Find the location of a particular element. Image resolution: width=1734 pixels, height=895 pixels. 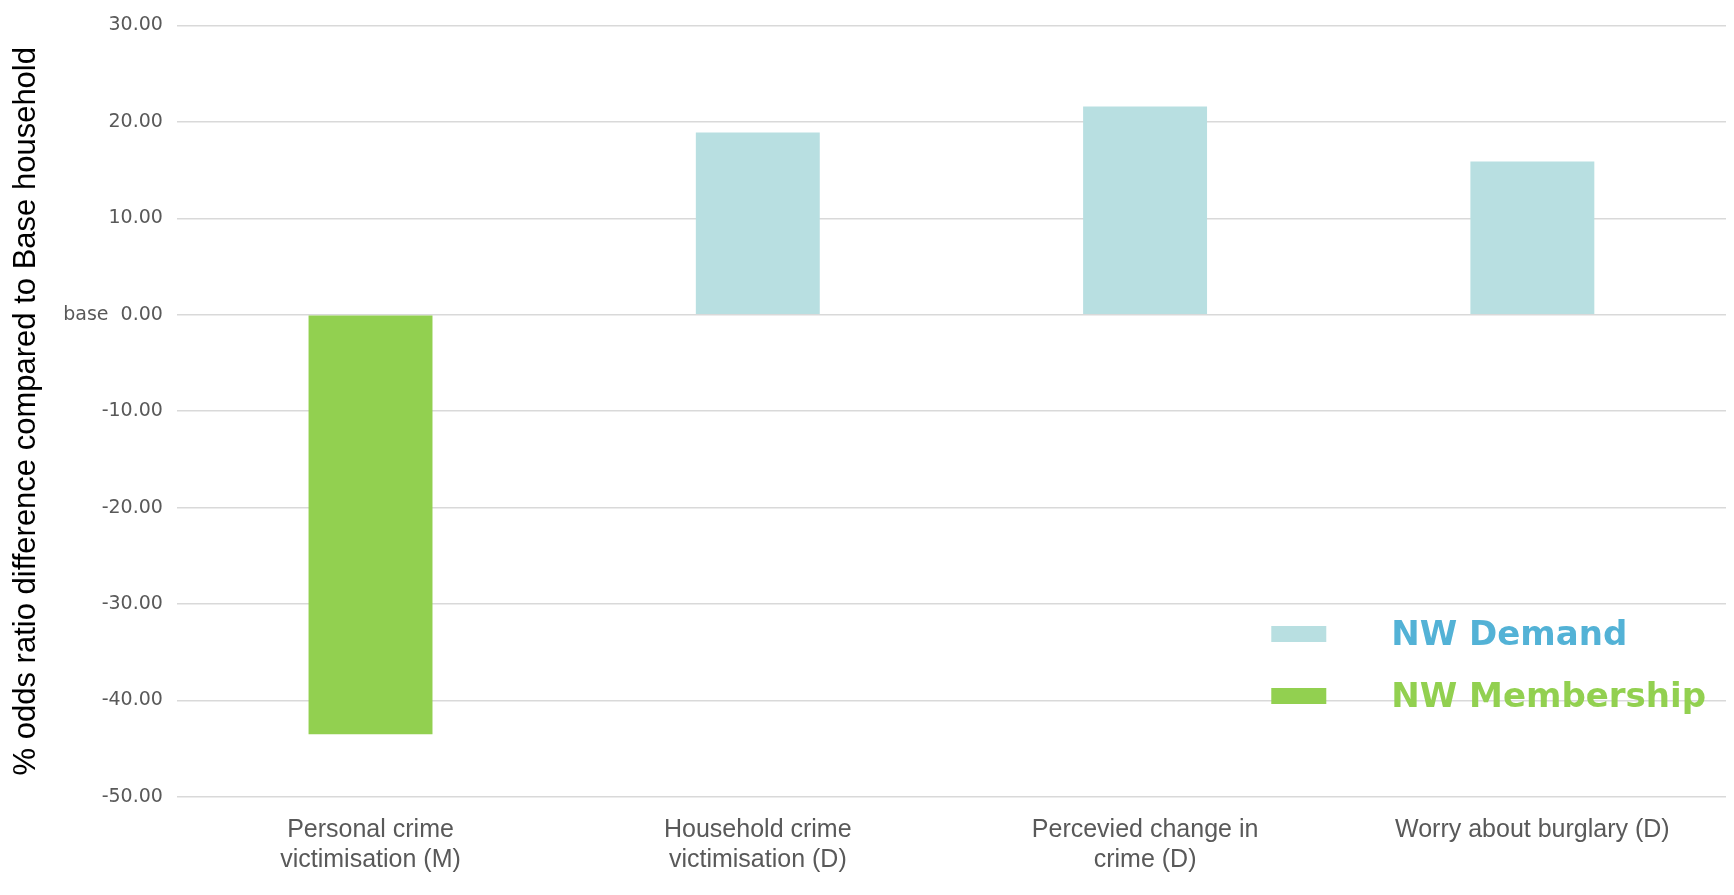

x-tick-label: Worry about burglary (D) is located at coordinates (1532, 827).